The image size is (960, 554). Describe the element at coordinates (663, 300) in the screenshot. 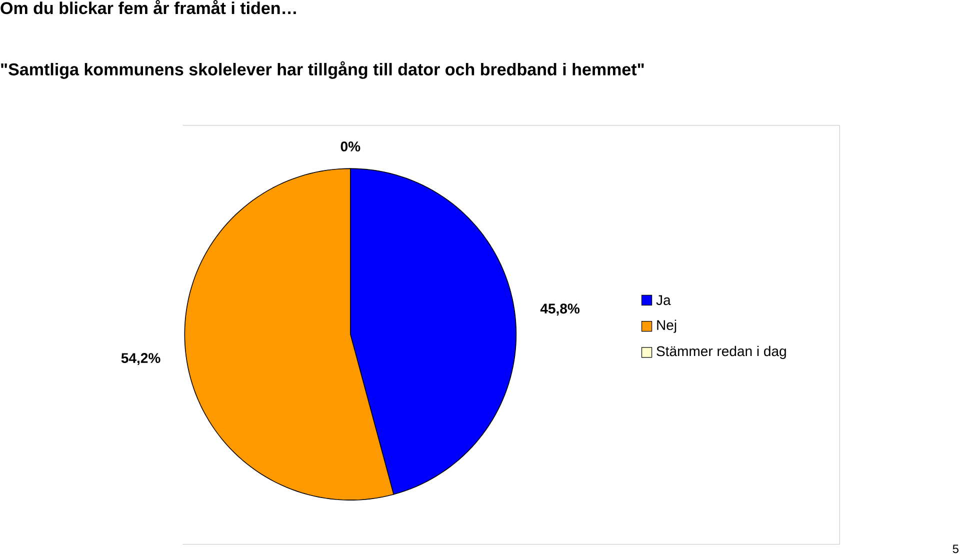

I see `legend-label: Ja` at that location.